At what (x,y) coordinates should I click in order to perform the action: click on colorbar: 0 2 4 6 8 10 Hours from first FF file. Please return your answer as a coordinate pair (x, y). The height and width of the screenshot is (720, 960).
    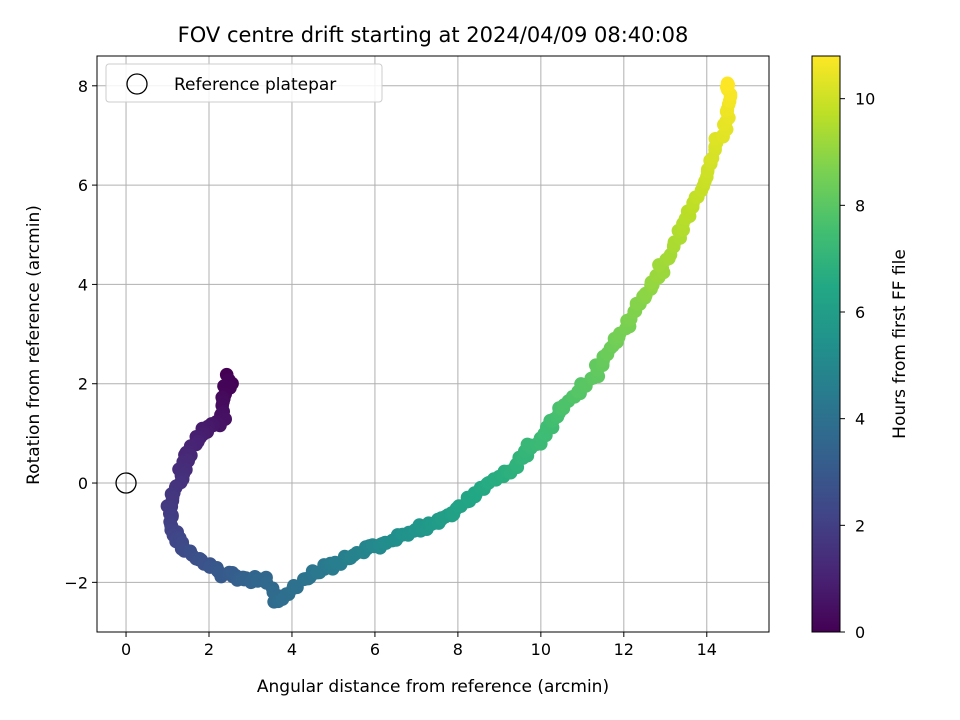
    Looking at the image, I should click on (860, 348).